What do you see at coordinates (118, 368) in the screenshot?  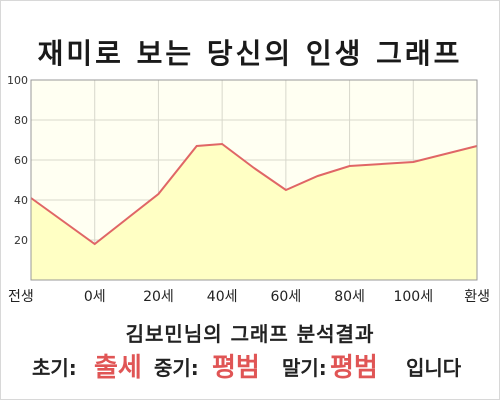 I see `early-value: 출세` at bounding box center [118, 368].